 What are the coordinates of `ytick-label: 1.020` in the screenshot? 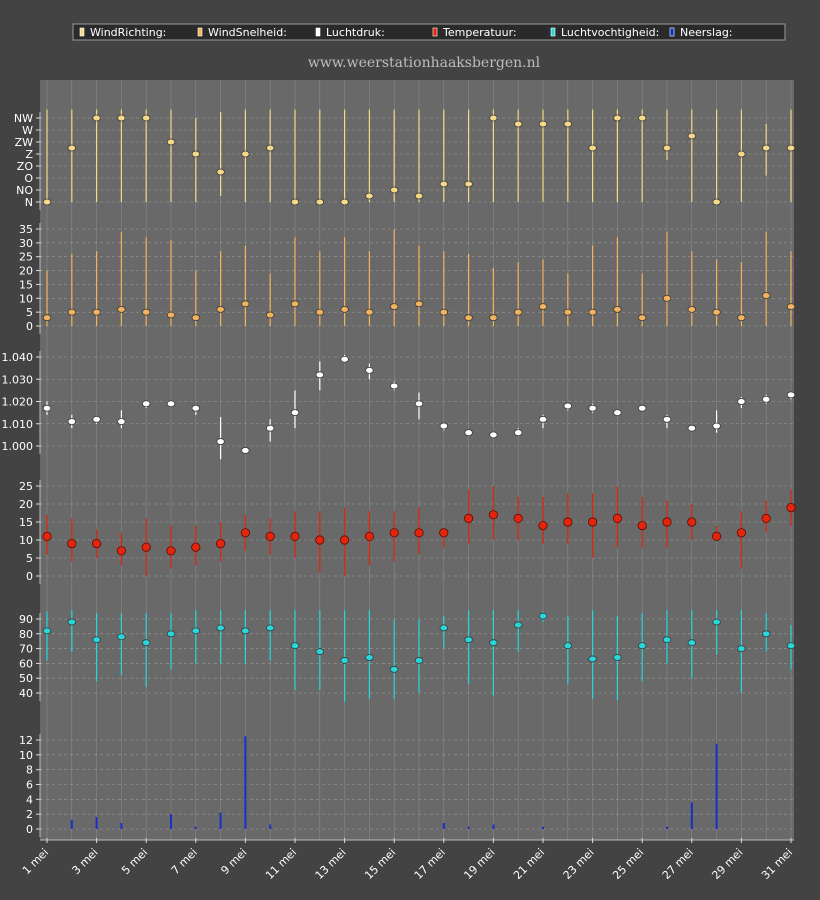 It's located at (18, 402).